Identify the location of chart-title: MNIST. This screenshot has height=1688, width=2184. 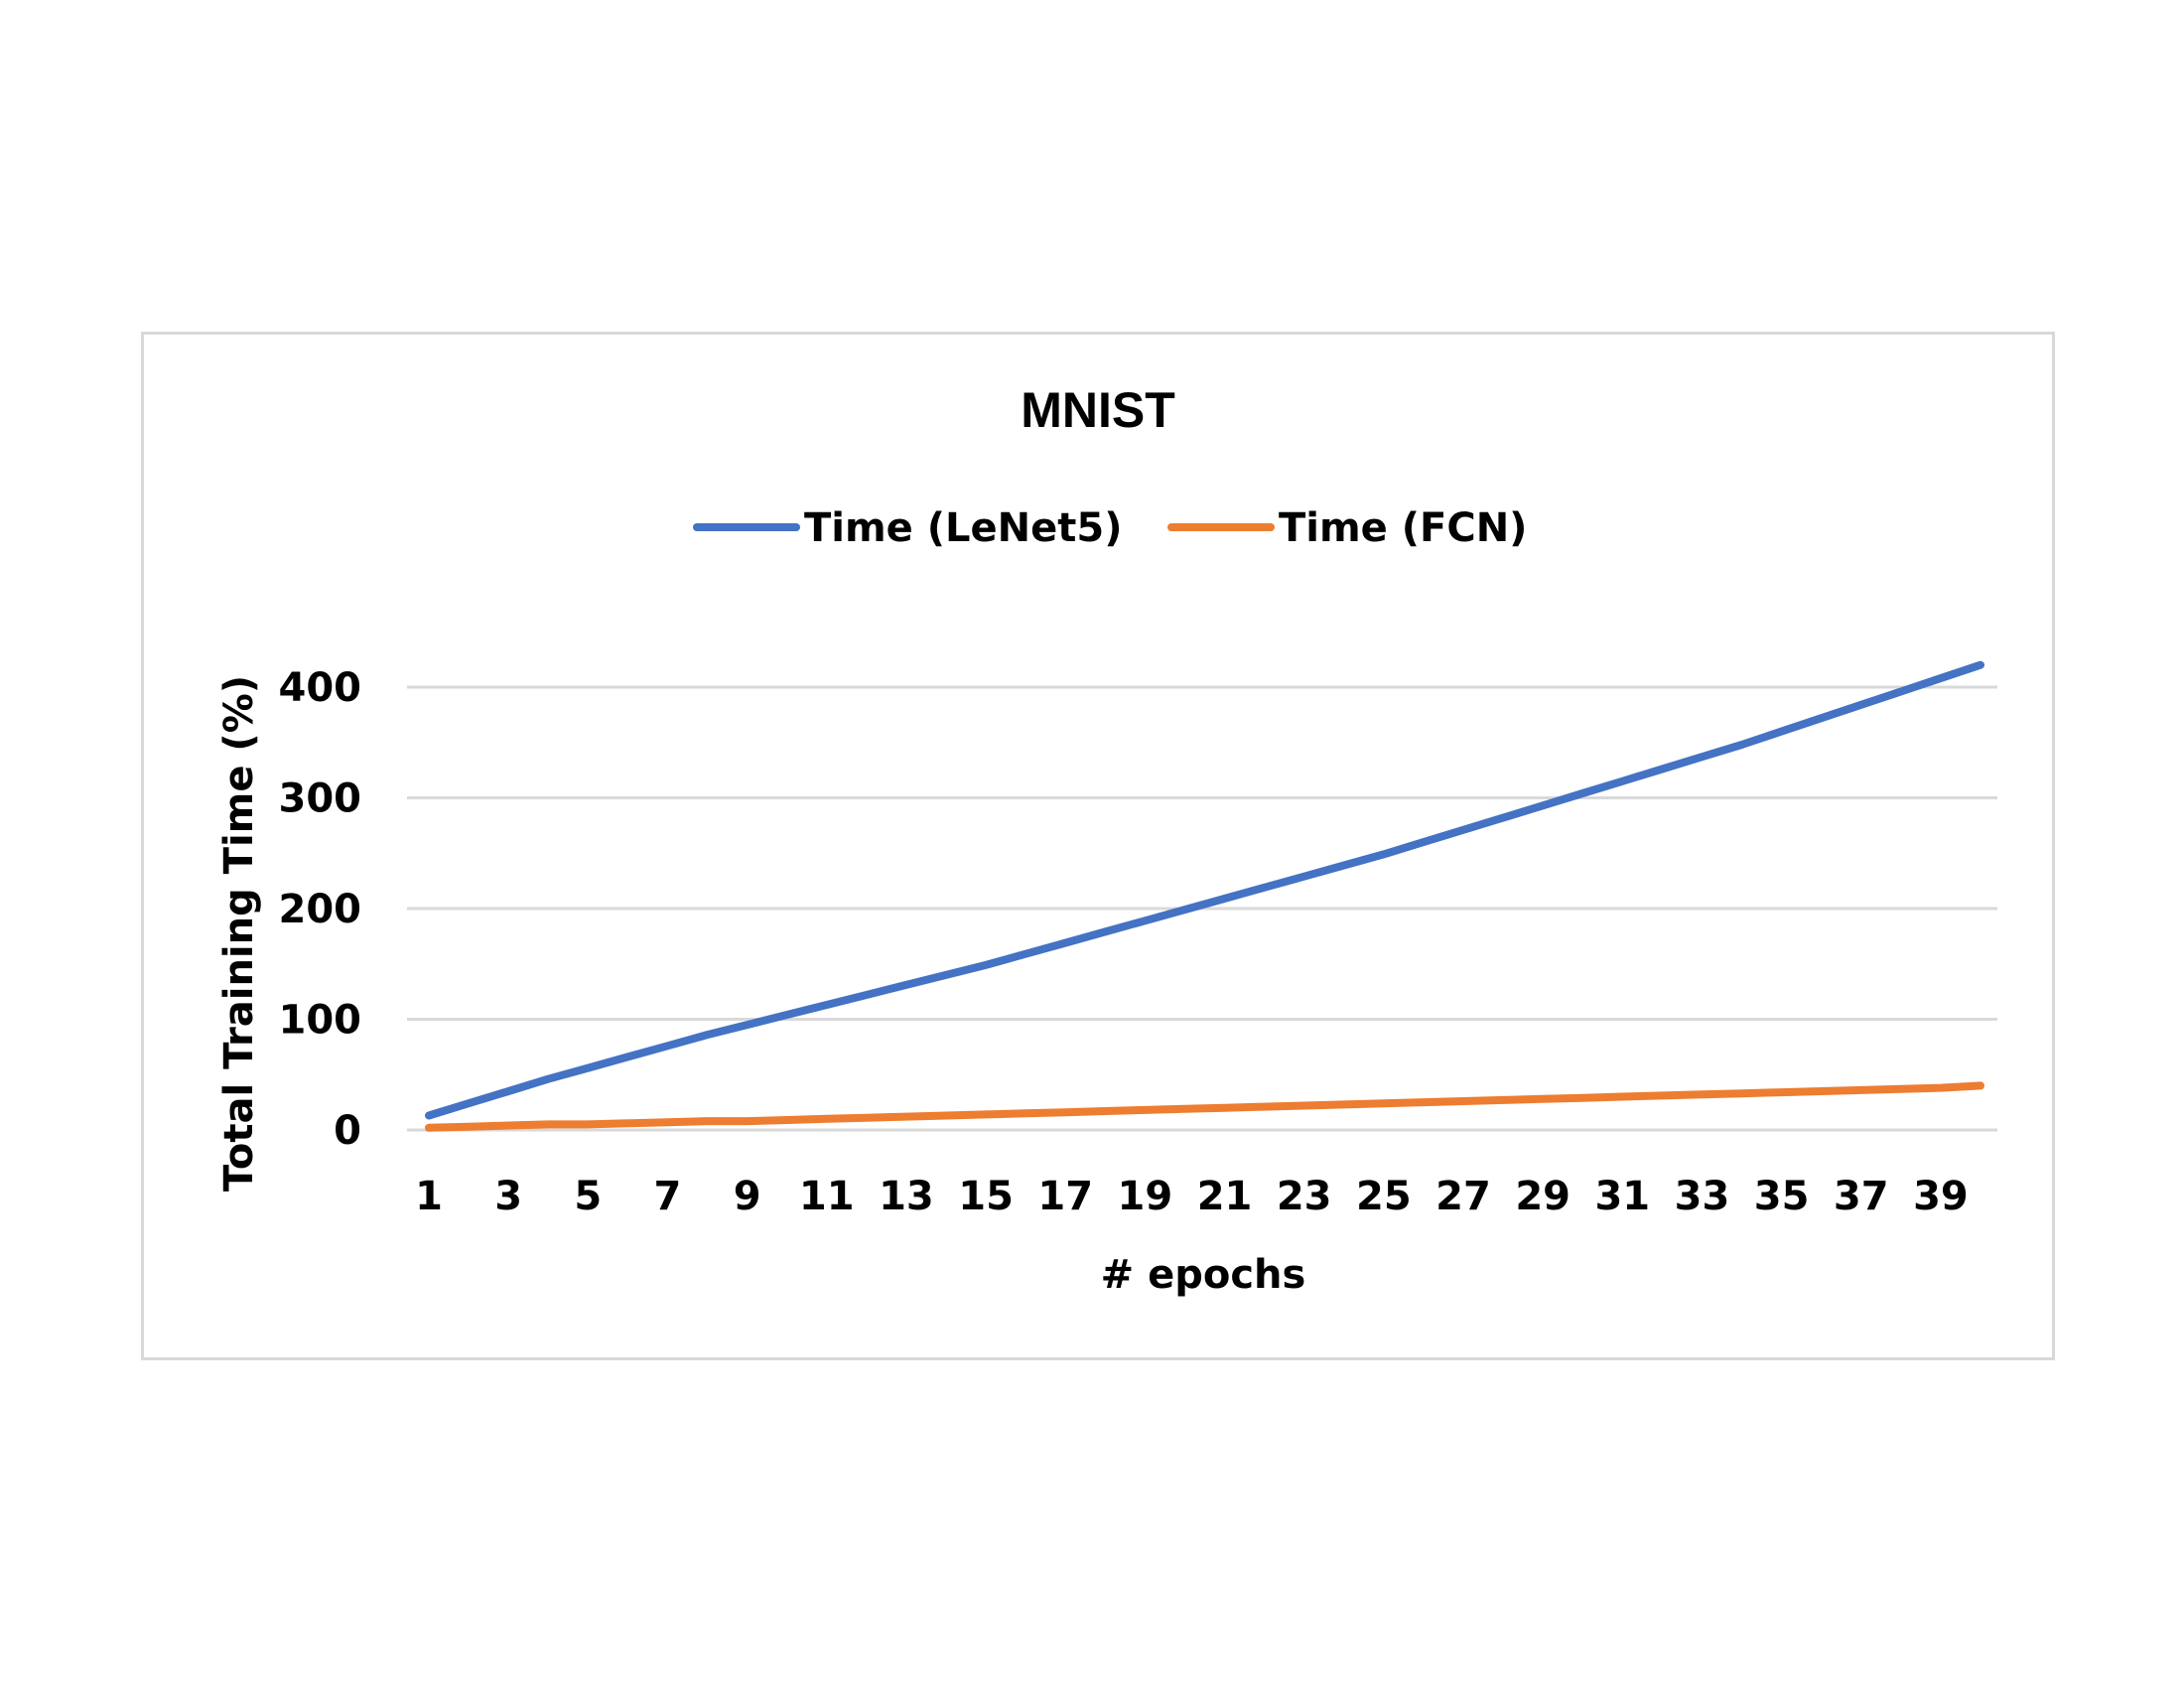
(1098, 410).